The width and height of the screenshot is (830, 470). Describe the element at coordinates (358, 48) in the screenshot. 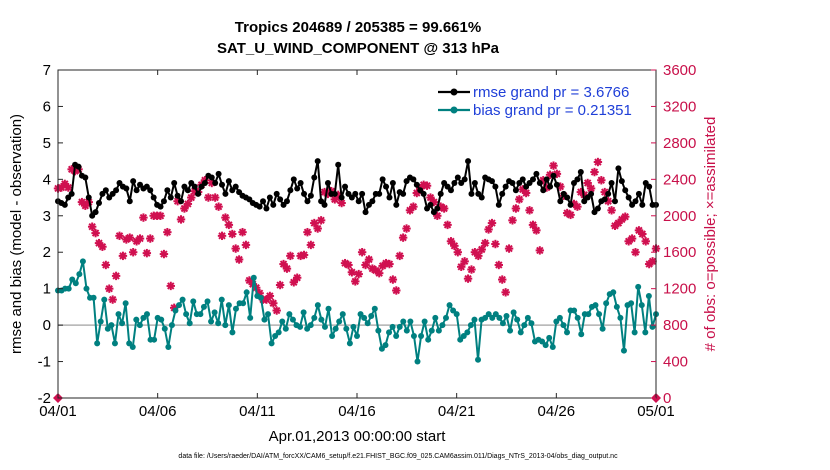

I see `chart-subtitle: SAT_U_WIND_COMPONENT @ 313 hPa` at that location.